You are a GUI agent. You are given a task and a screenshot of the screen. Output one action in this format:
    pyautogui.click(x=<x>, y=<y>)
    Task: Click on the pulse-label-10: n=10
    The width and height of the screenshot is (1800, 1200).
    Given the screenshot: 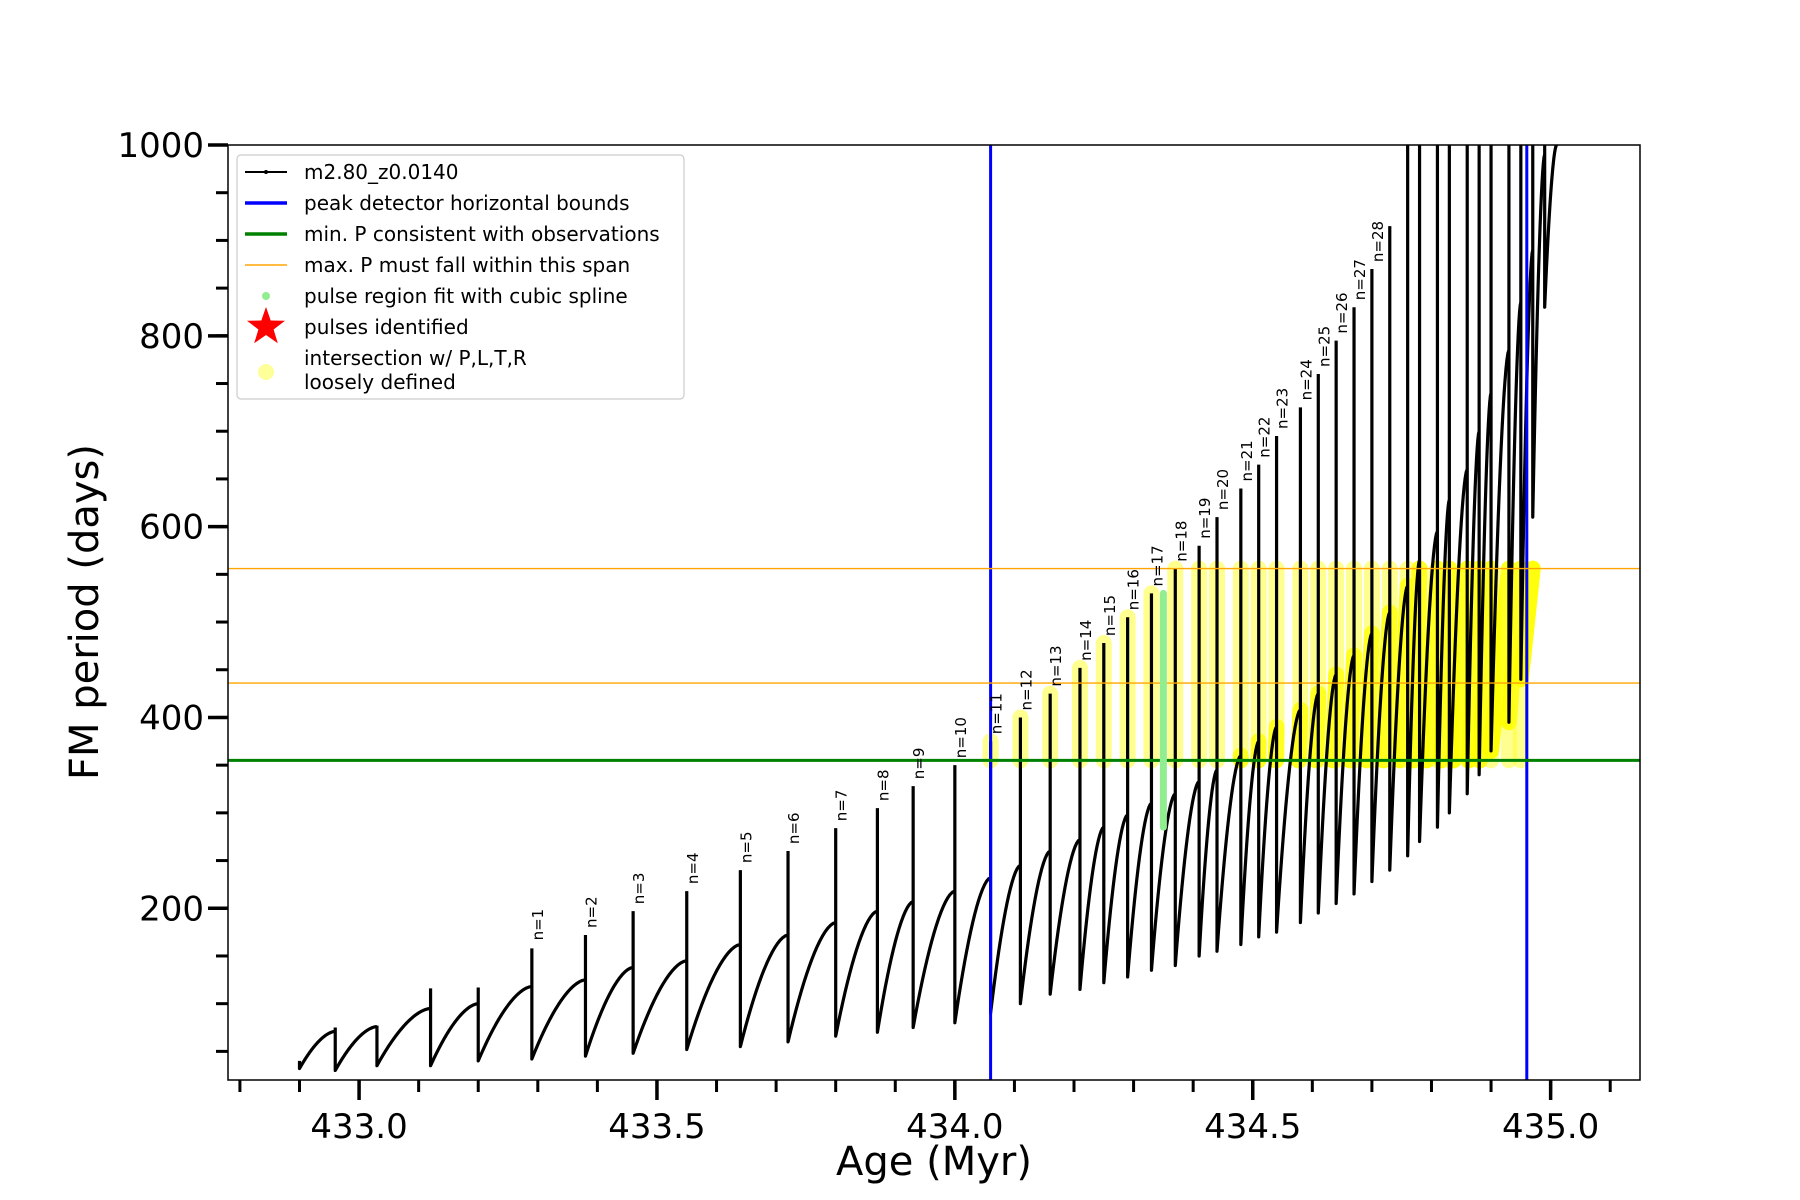 What is the action you would take?
    pyautogui.click(x=961, y=737)
    